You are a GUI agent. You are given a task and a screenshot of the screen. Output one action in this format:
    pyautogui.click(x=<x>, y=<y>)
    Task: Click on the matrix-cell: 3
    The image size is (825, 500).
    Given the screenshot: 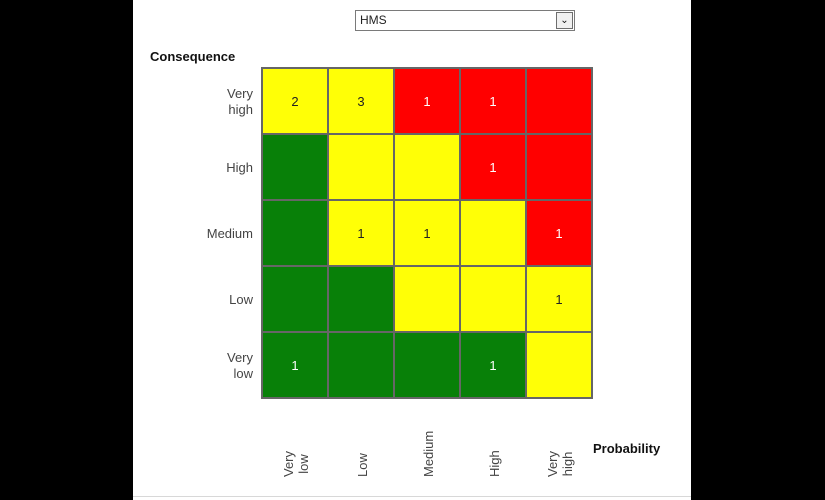 What is the action you would take?
    pyautogui.click(x=361, y=101)
    